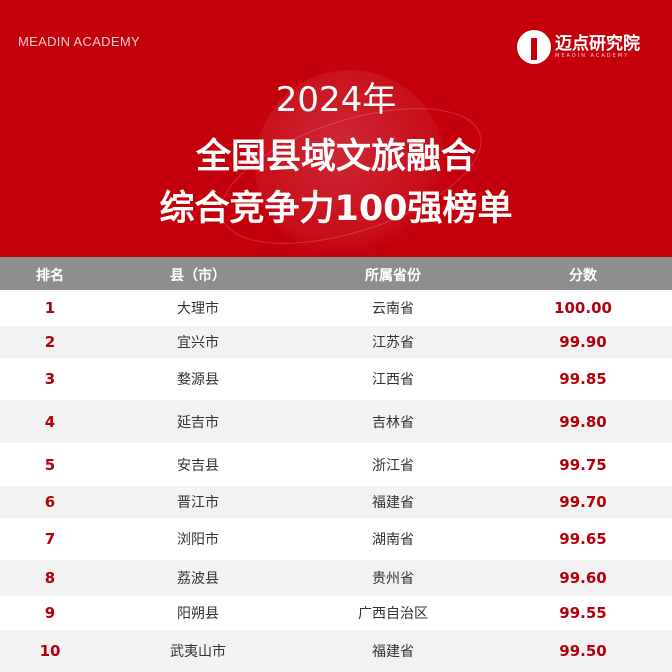 This screenshot has height=672, width=672. I want to click on table-row: 3 婺源县 江西省 99.85, so click(336, 379).